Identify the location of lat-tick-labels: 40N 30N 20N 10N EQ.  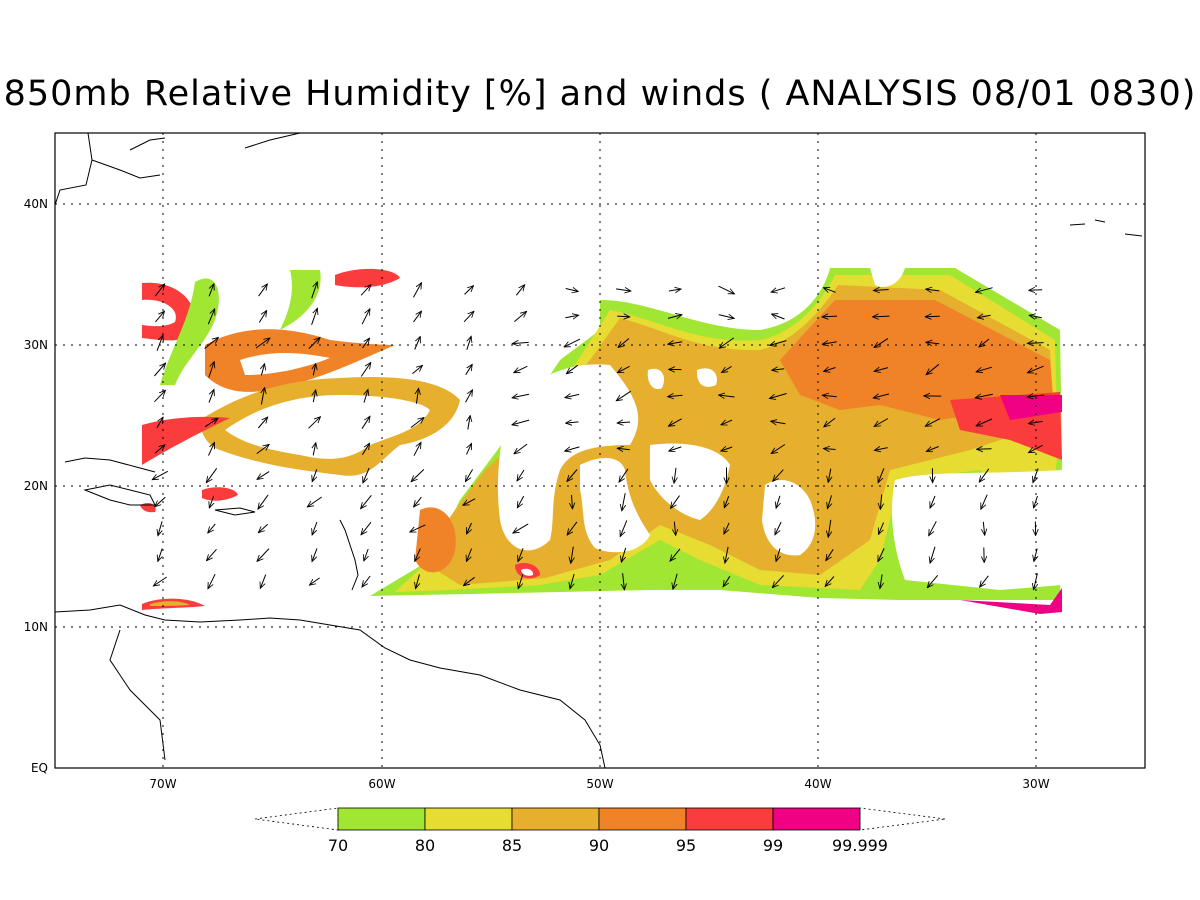
(36, 486).